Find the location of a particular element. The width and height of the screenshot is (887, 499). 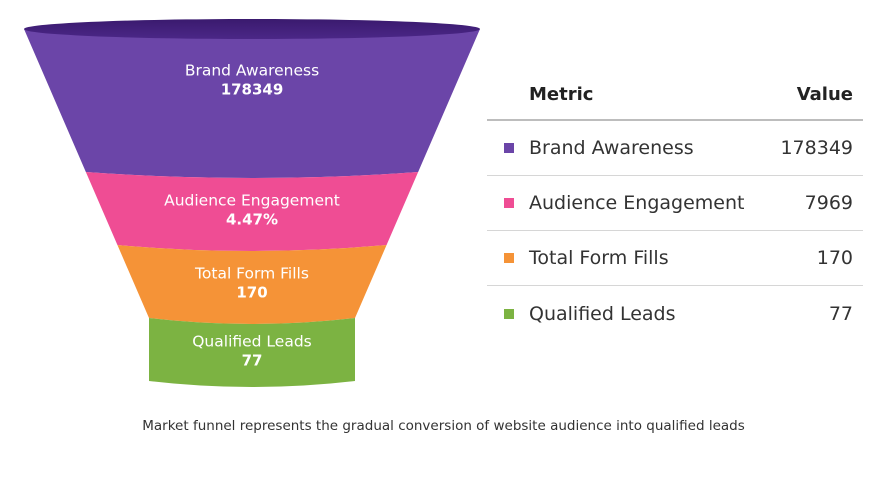

funnel-value-audience-engagement: 4.47% is located at coordinates (252, 220).